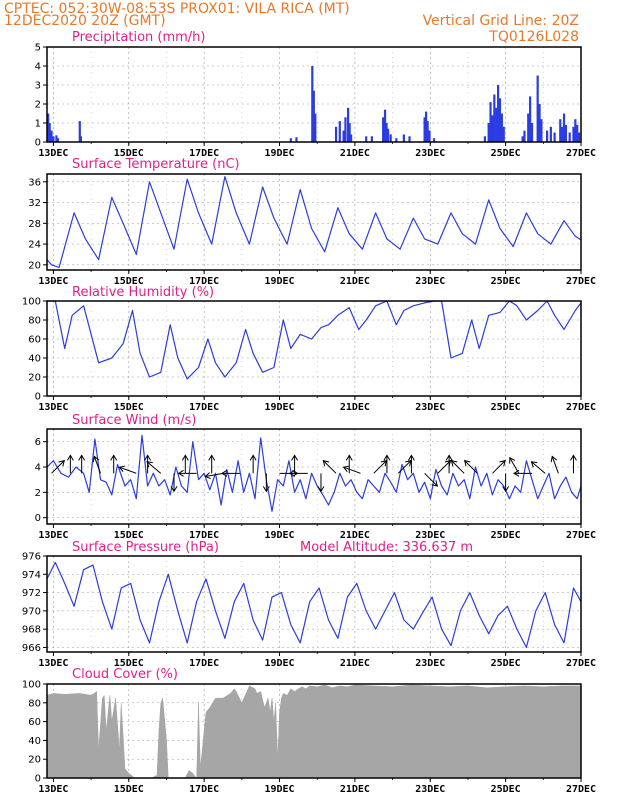 This screenshot has width=618, height=800. What do you see at coordinates (34, 703) in the screenshot?
I see `cloud-ytick-label: 80` at bounding box center [34, 703].